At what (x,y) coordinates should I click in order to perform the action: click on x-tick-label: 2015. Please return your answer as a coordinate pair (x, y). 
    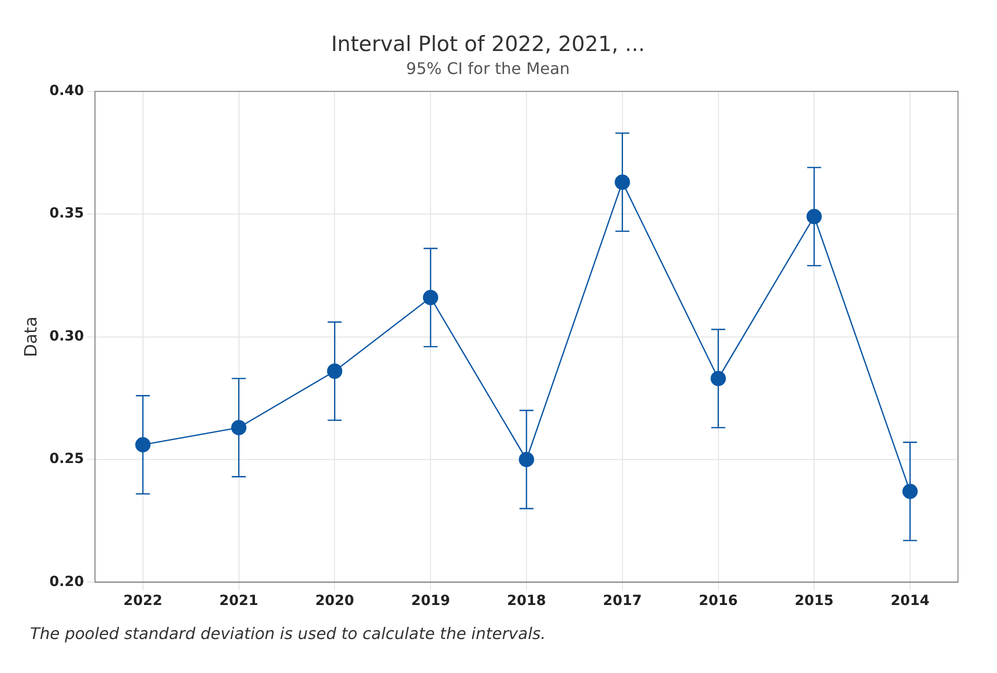
    Looking at the image, I should click on (814, 601).